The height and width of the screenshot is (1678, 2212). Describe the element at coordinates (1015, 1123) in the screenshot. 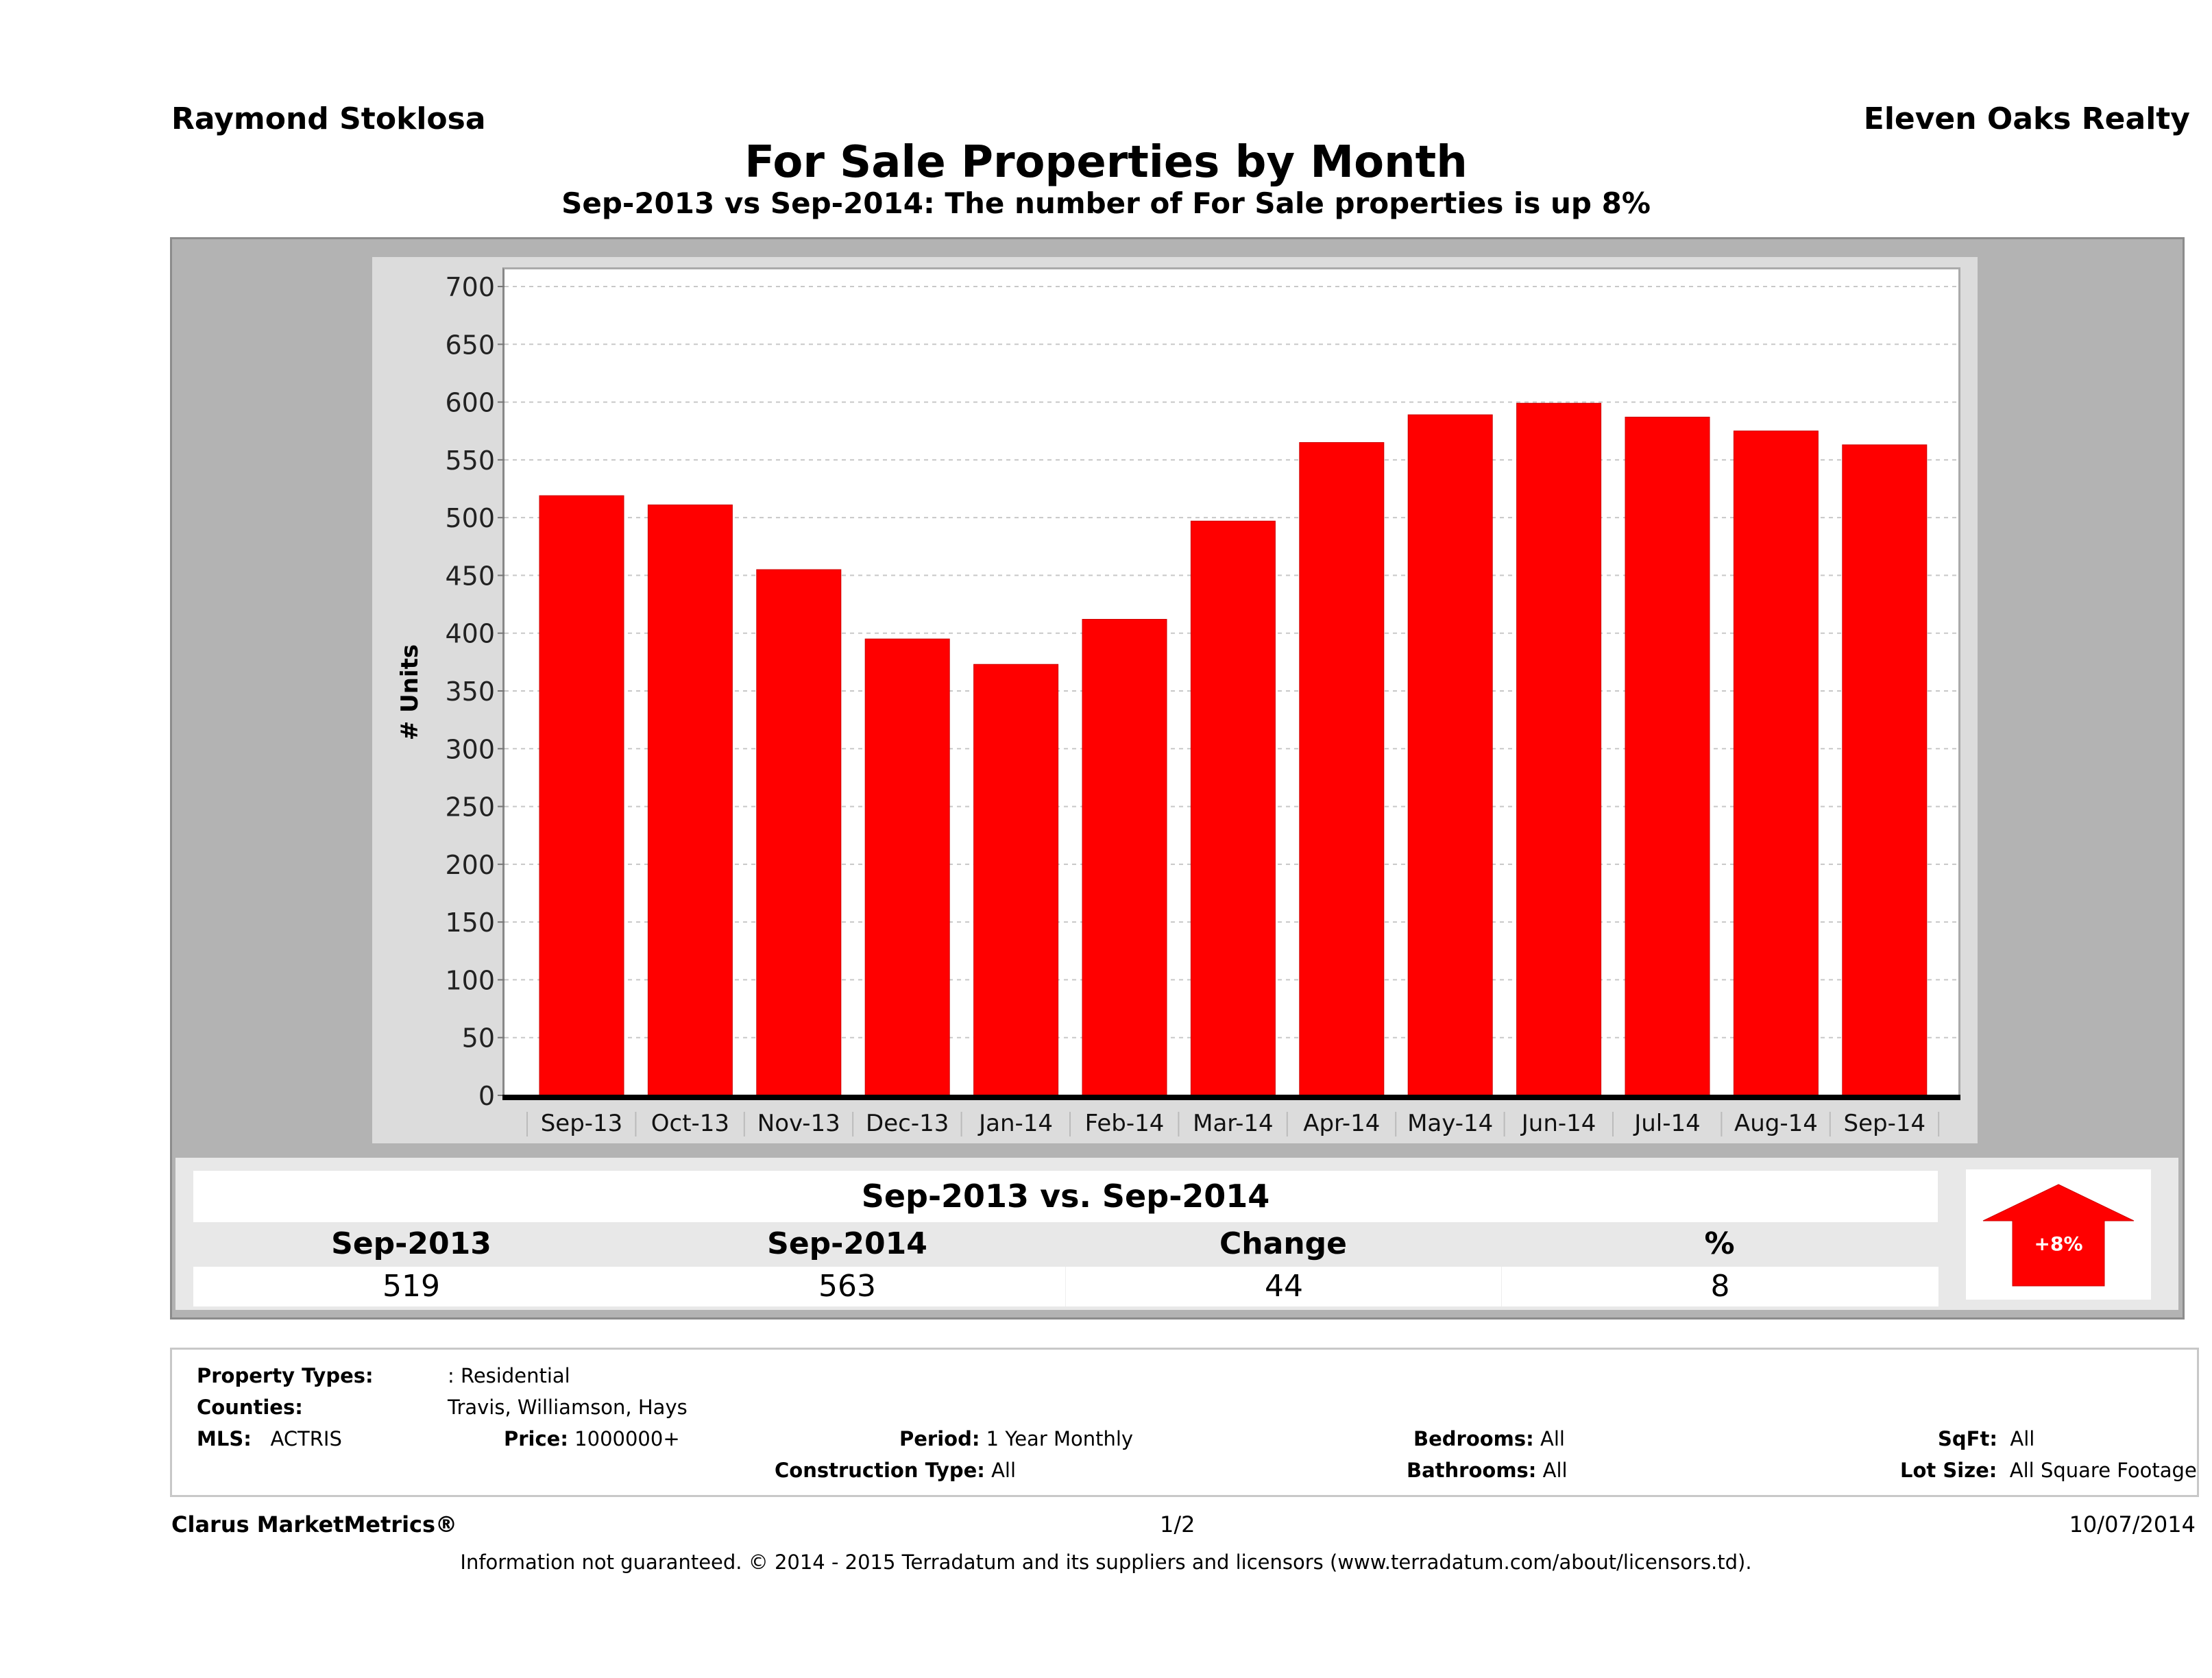

I see `x-tick-label: Jan-14` at that location.